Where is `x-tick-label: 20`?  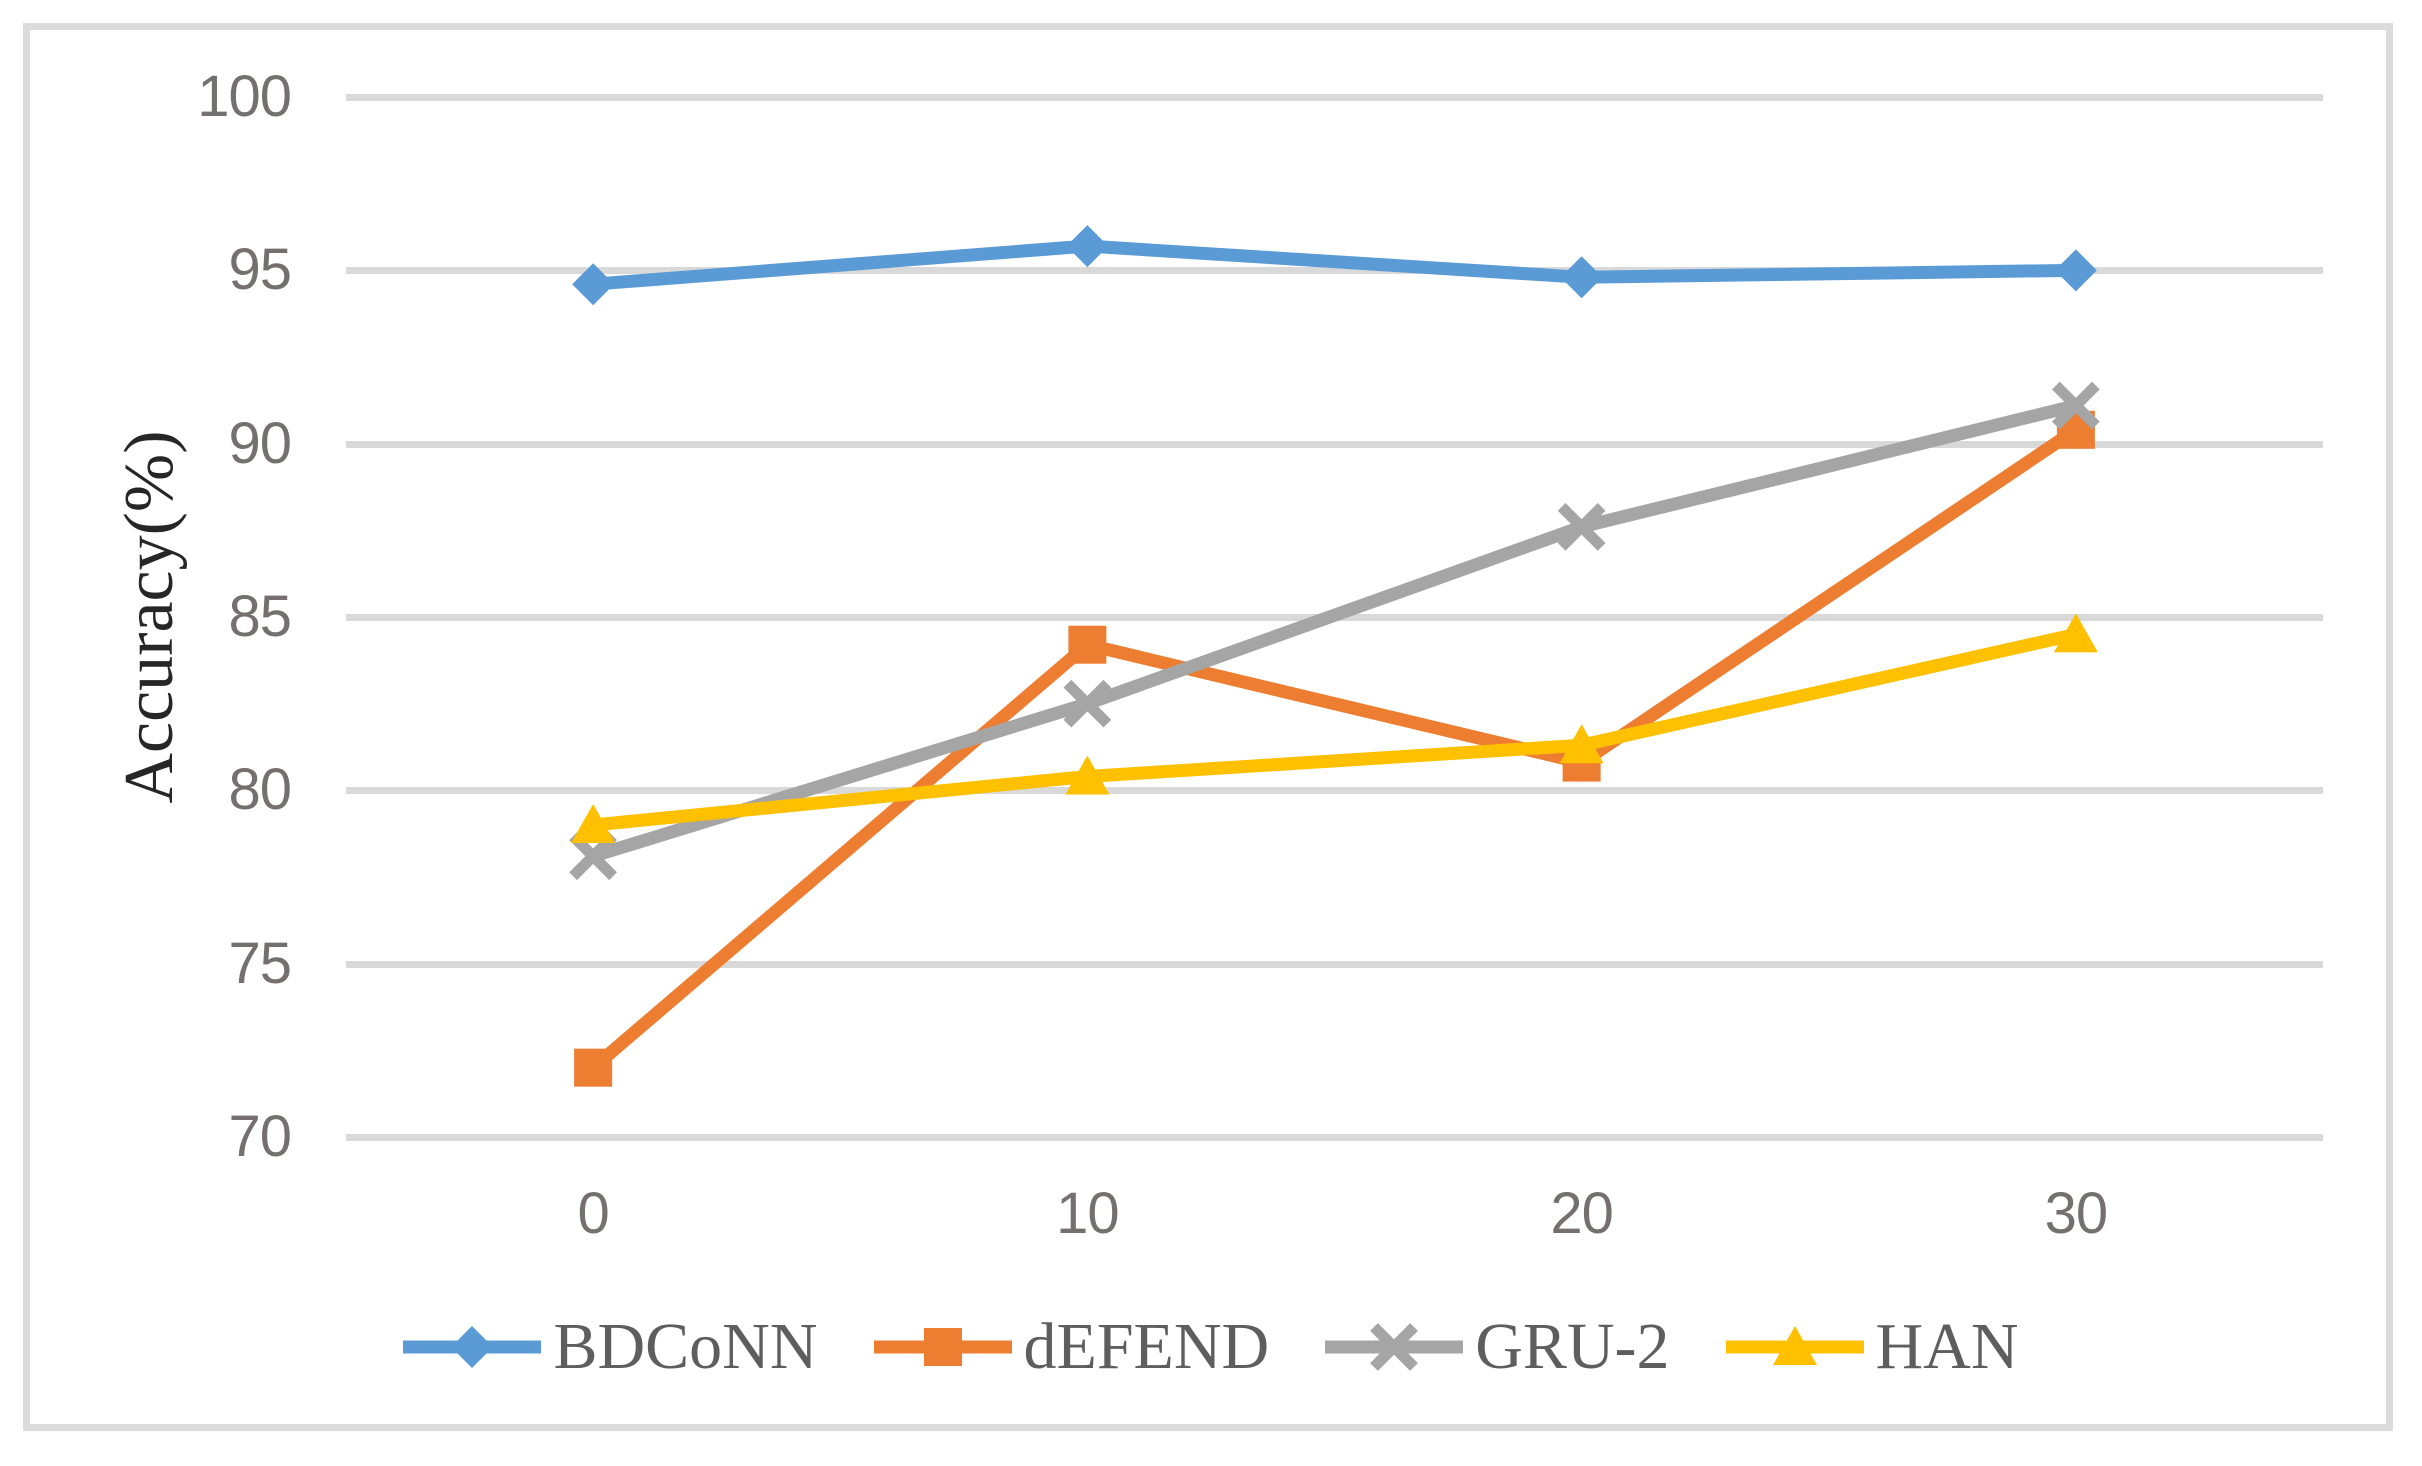
x-tick-label: 20 is located at coordinates (1582, 1213).